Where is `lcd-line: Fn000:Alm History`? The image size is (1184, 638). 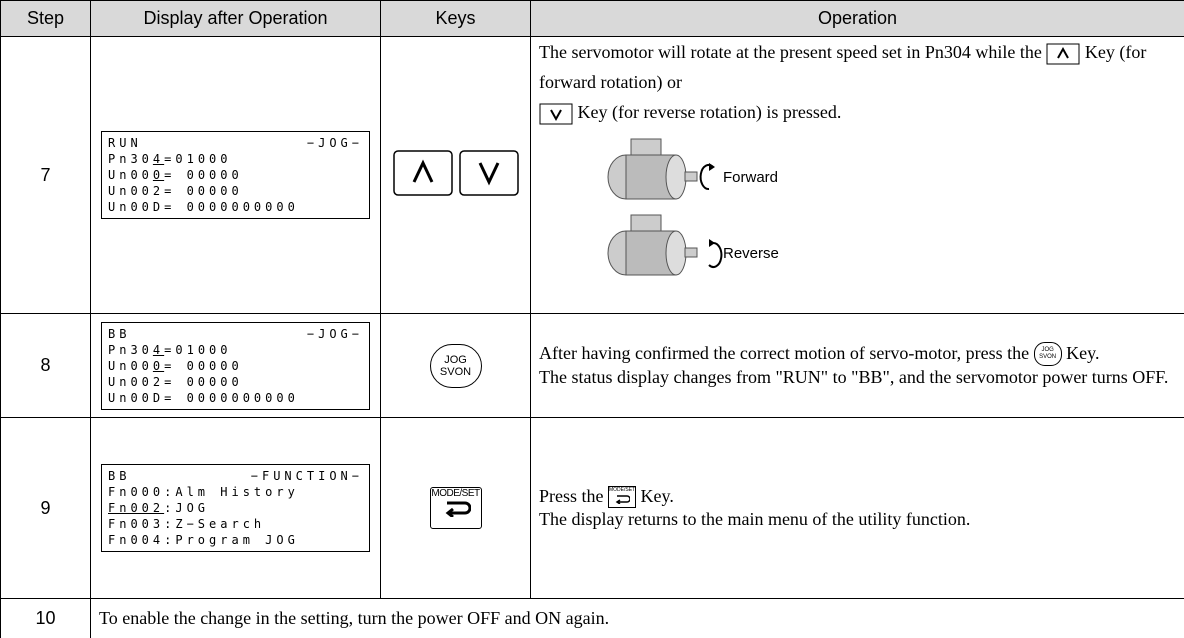 lcd-line: Fn000:Alm History is located at coordinates (235, 492).